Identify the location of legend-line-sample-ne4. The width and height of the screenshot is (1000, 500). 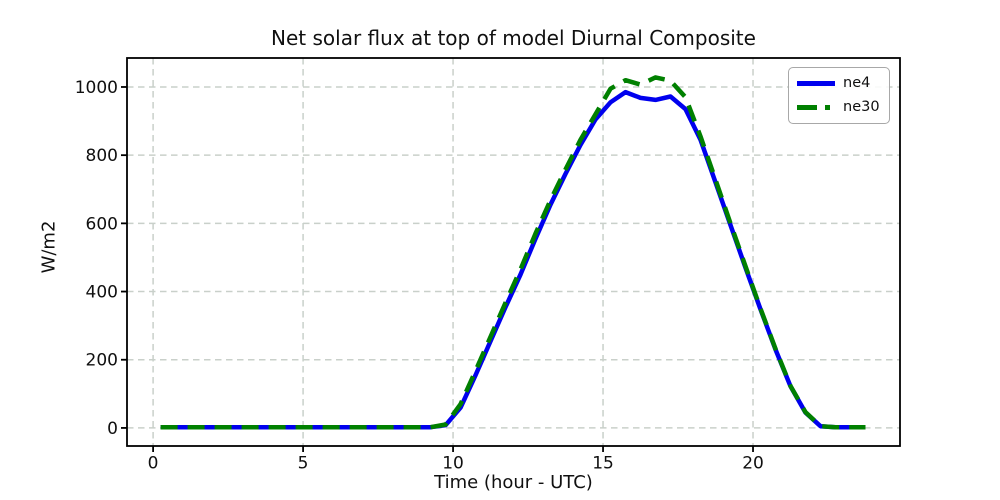
(816, 83).